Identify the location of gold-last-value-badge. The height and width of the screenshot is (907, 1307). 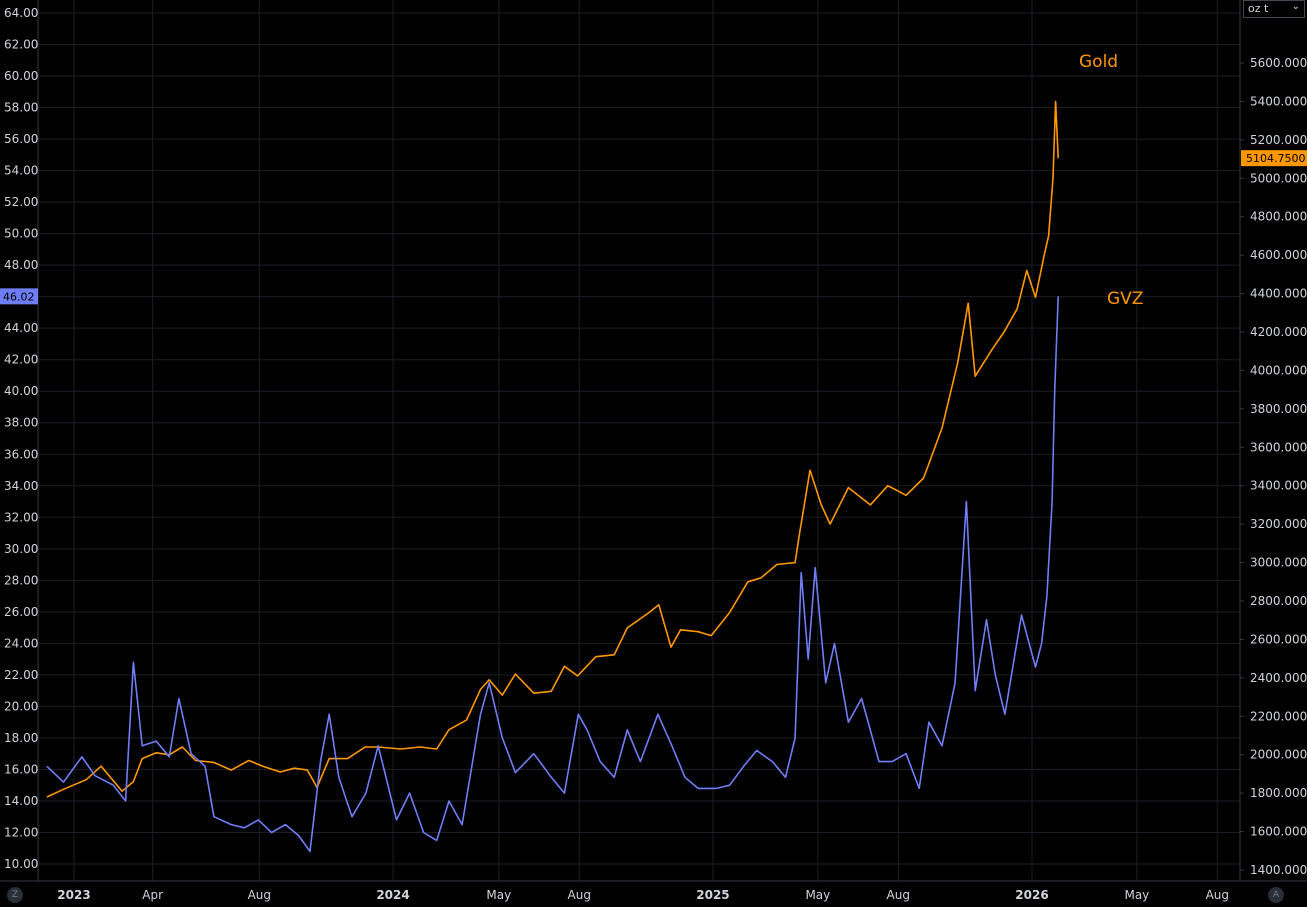
(1274, 158).